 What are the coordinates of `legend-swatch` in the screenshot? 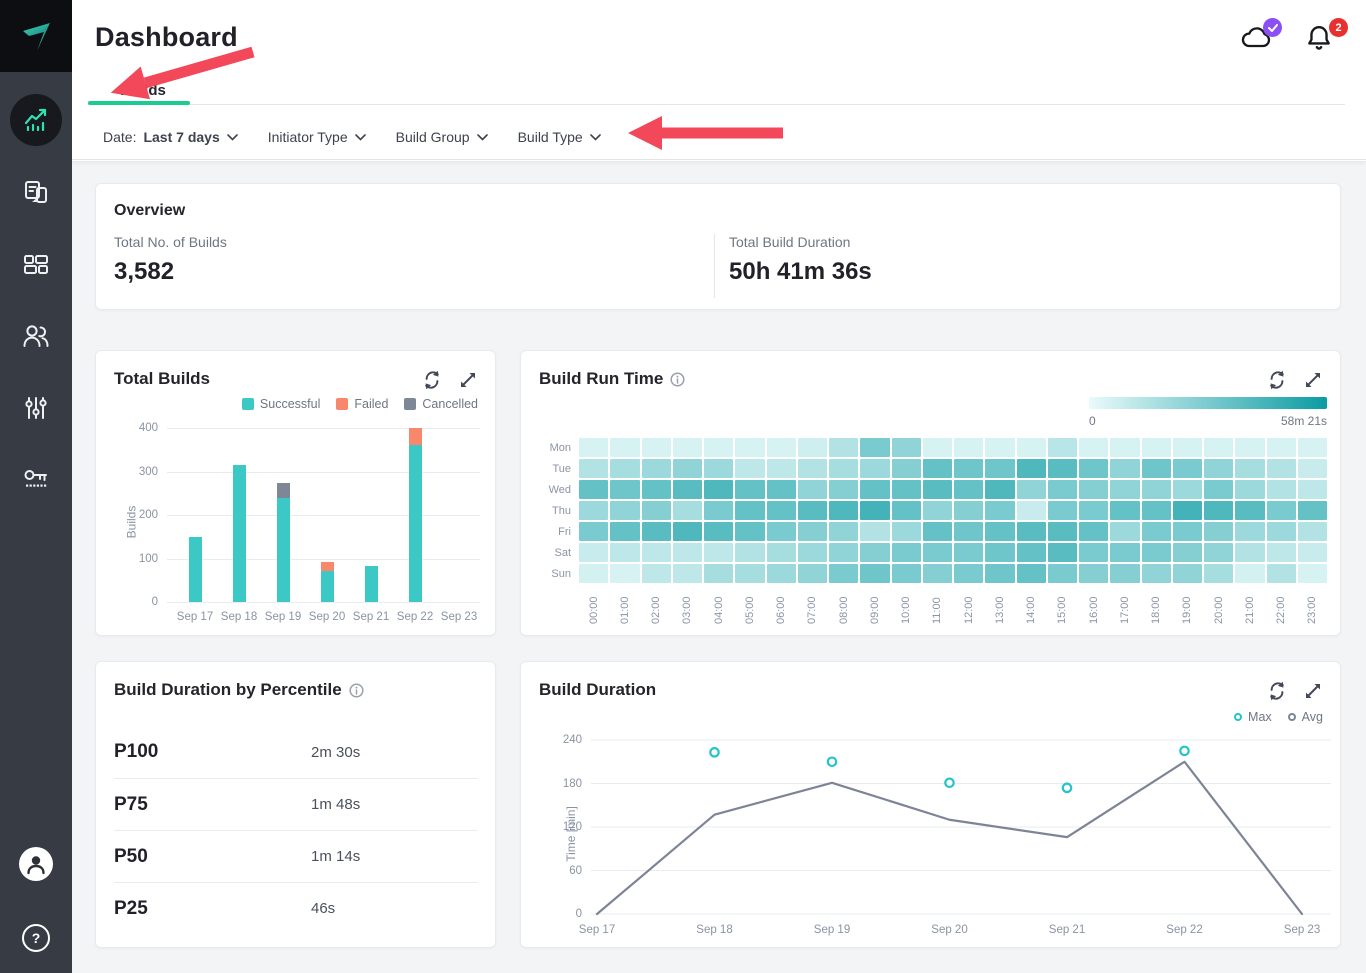 It's located at (410, 404).